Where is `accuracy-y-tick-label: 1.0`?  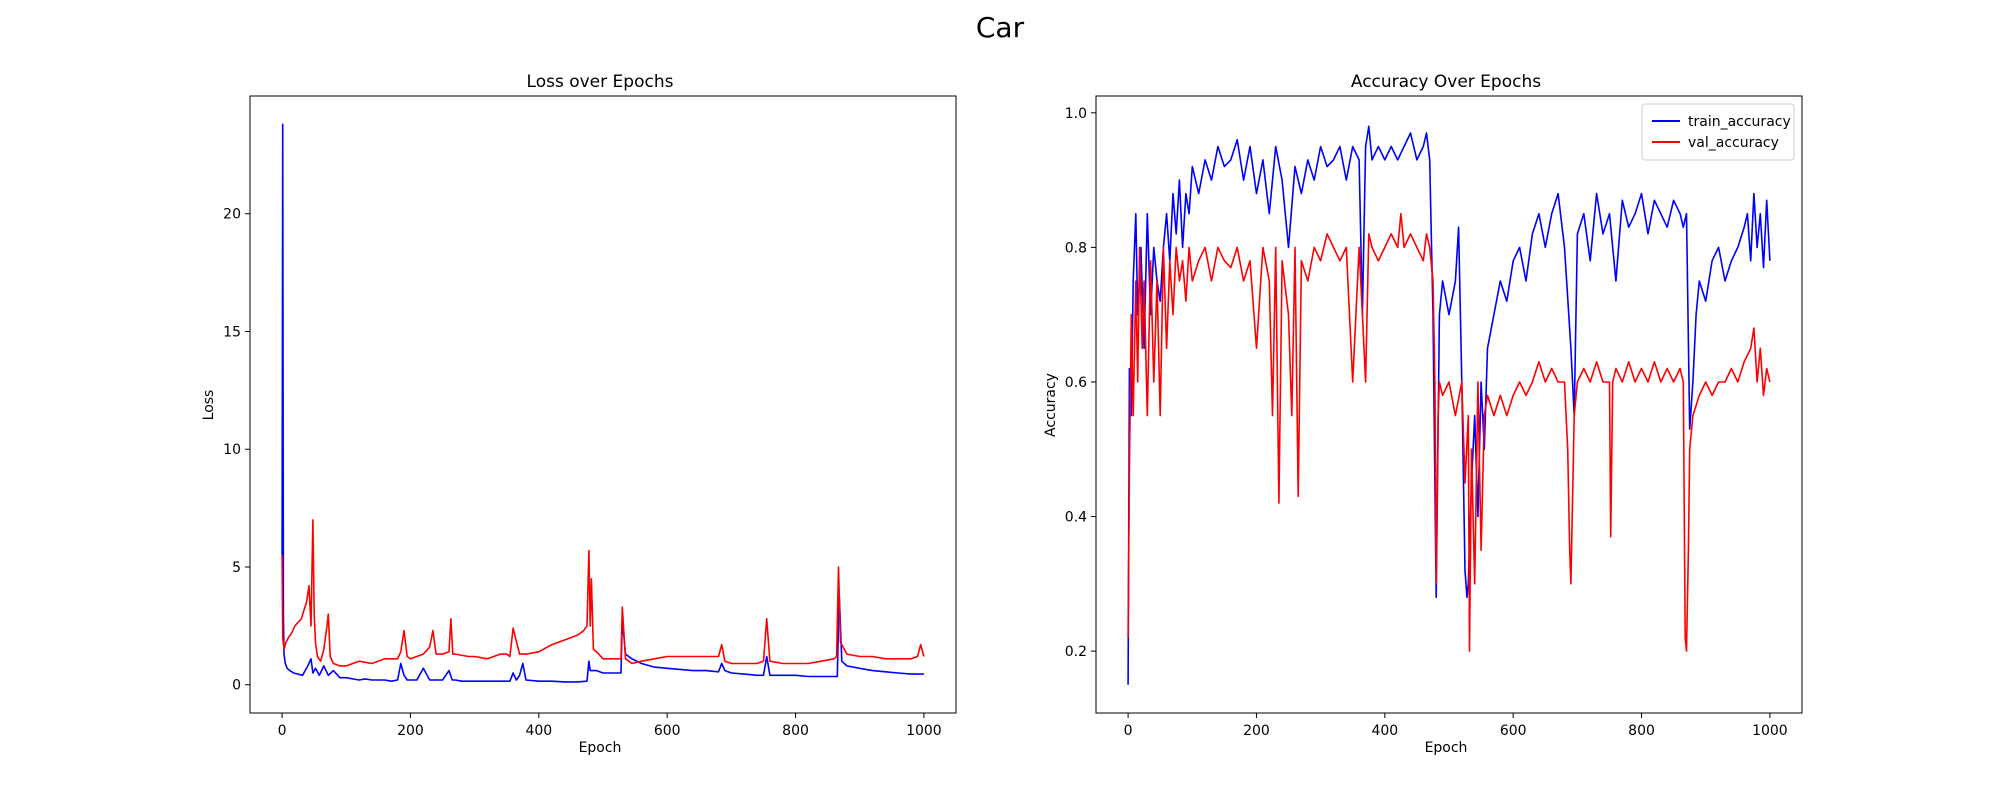
accuracy-y-tick-label: 1.0 is located at coordinates (1076, 114).